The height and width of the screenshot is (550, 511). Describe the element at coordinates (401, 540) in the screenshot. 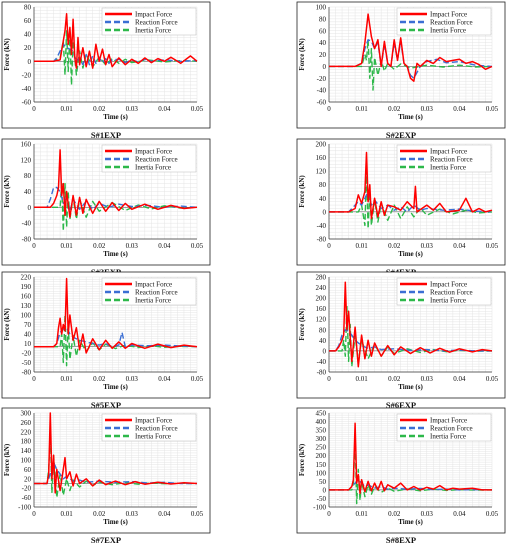

I see `panel-caption: S#8EXP` at that location.